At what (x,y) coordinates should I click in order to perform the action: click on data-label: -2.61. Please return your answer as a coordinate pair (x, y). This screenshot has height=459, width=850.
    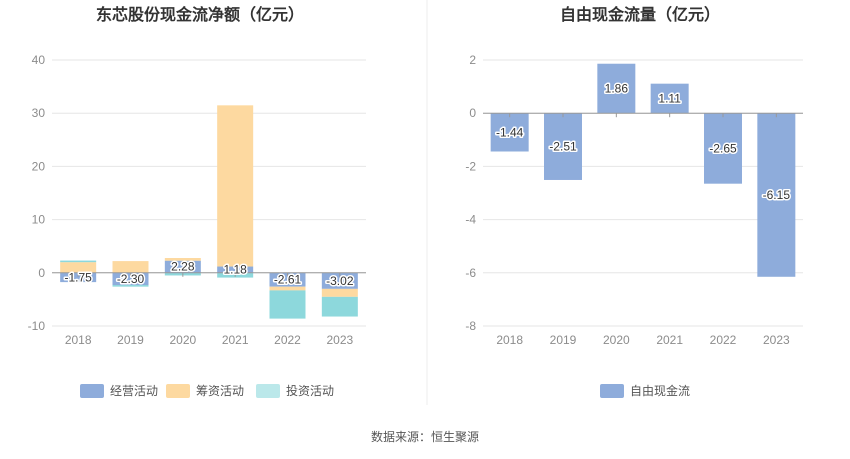
    Looking at the image, I should click on (288, 280).